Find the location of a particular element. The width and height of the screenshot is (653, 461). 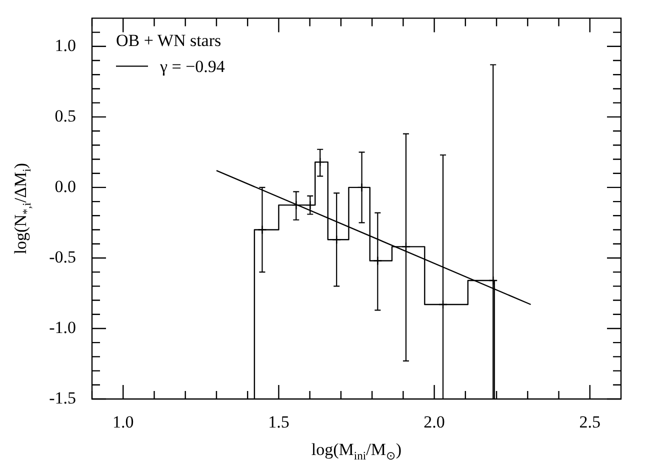

y-tick-label: 0.5 is located at coordinates (65, 116).